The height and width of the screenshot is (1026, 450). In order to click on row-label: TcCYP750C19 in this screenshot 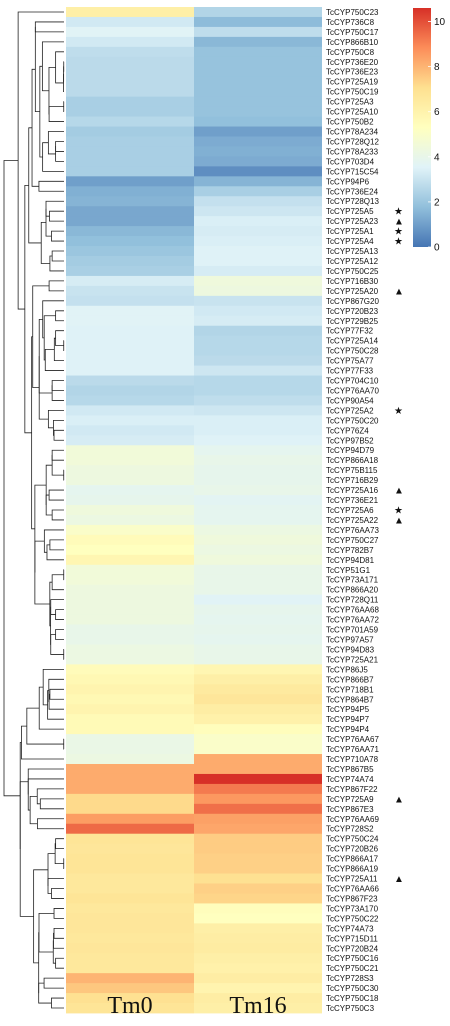, I will do `click(352, 92)`.